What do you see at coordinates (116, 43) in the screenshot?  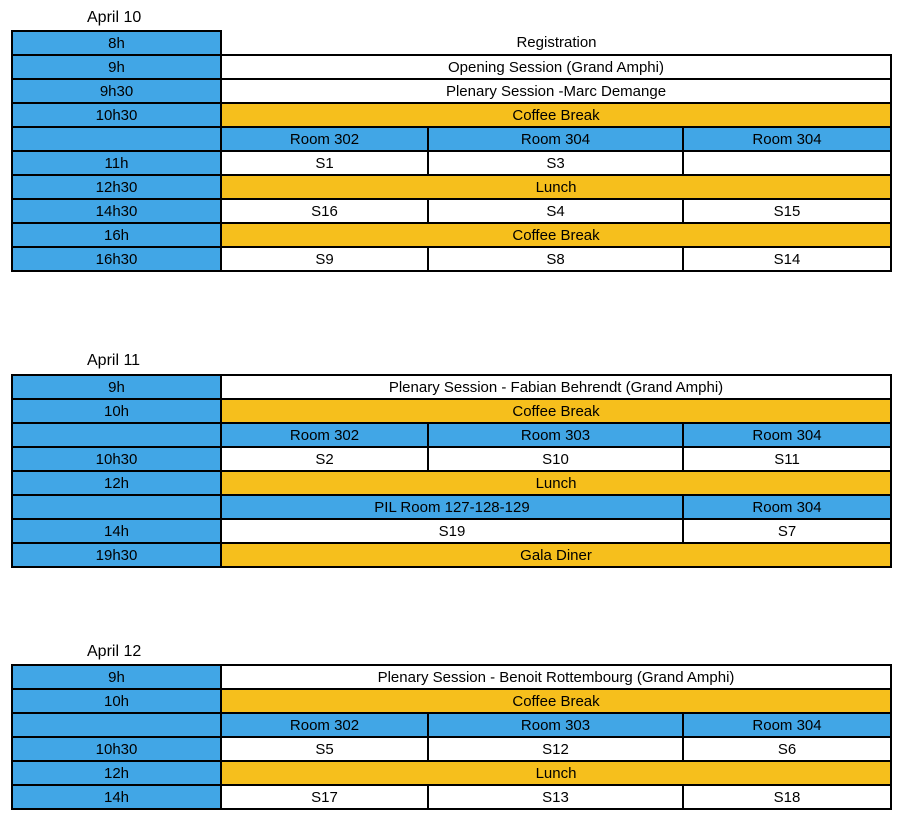 I see `time-cell: 8h` at bounding box center [116, 43].